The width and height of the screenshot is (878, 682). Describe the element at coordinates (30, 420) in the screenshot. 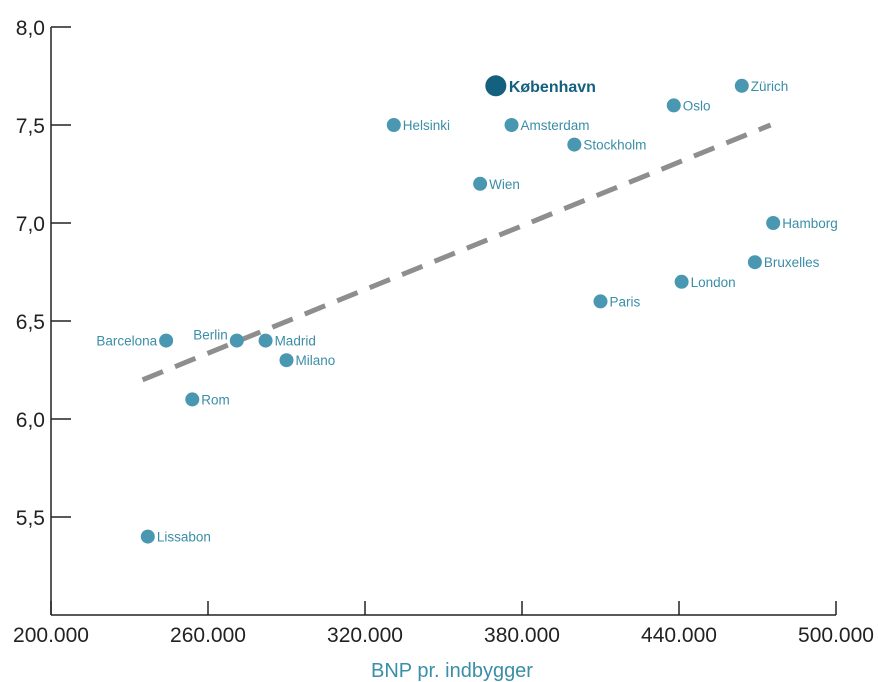

I see `y-tick-label: 6,0` at that location.